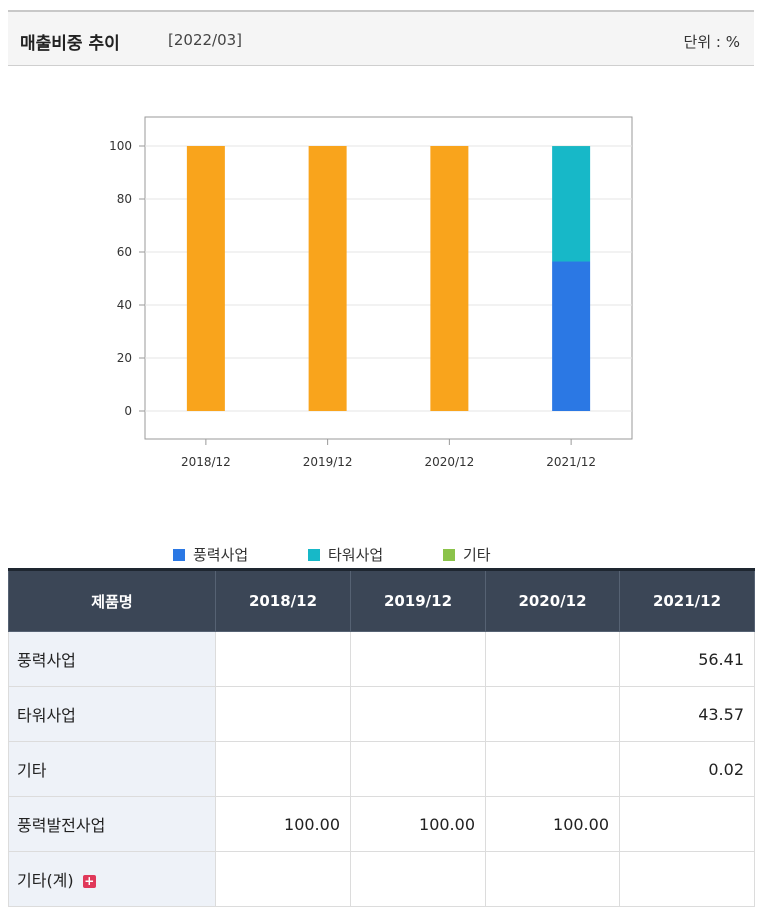 The image size is (761, 913). I want to click on legend-label: 풍력사업, so click(221, 555).